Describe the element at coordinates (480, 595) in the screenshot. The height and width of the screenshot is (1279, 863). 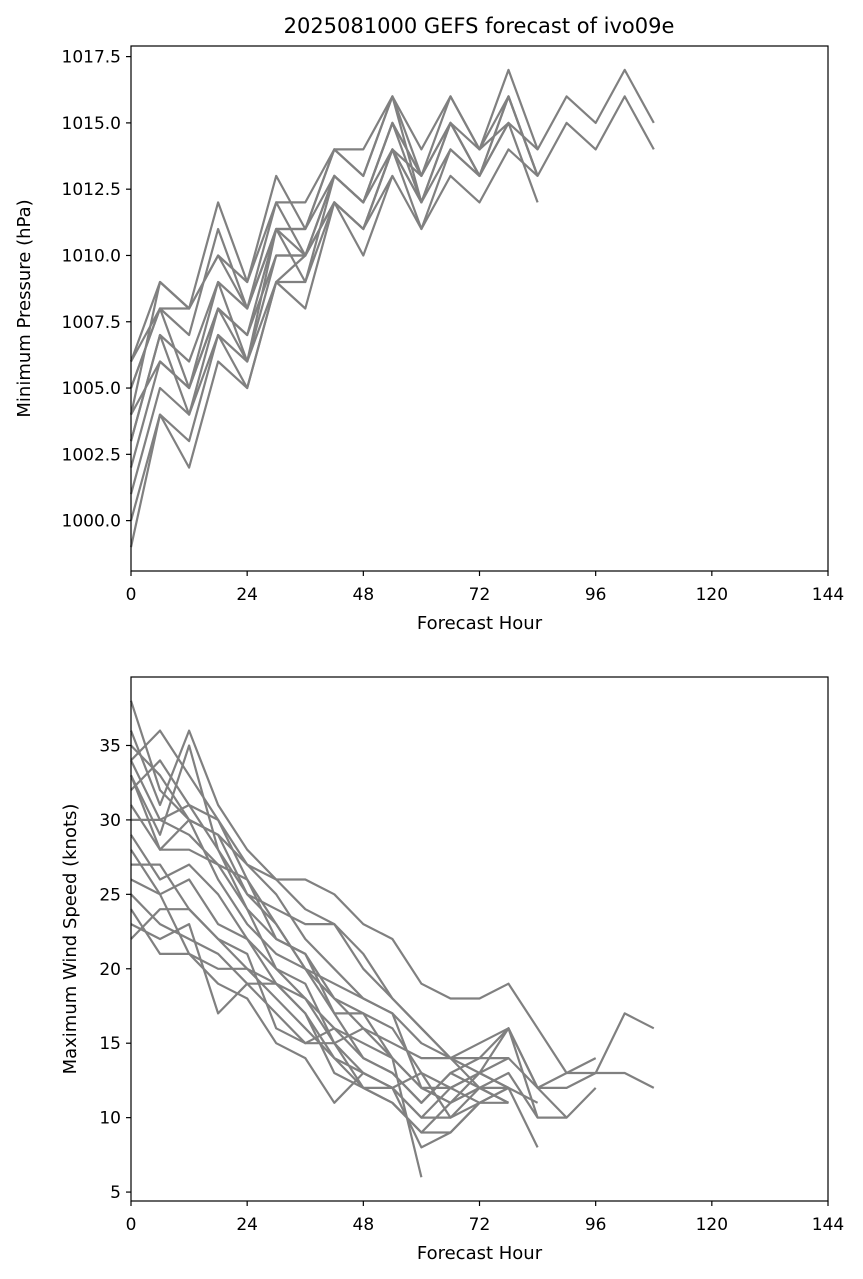
I see `pressure-x-tick-label: 72` at that location.